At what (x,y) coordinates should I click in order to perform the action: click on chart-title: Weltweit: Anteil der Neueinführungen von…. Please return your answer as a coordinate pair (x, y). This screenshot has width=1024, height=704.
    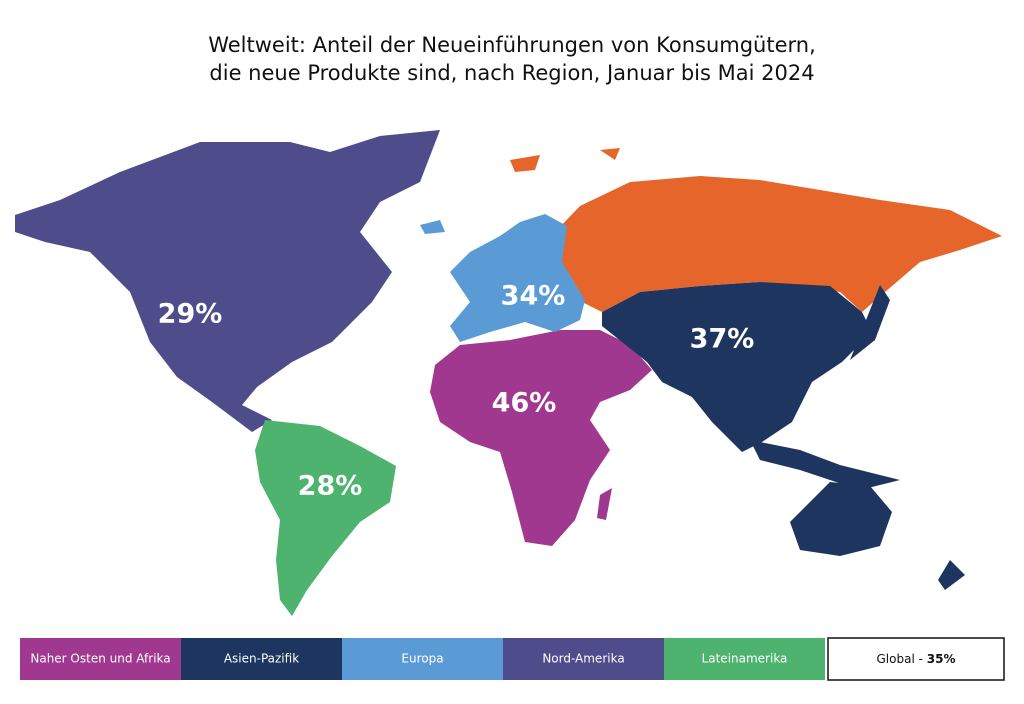
    Looking at the image, I should click on (512, 45).